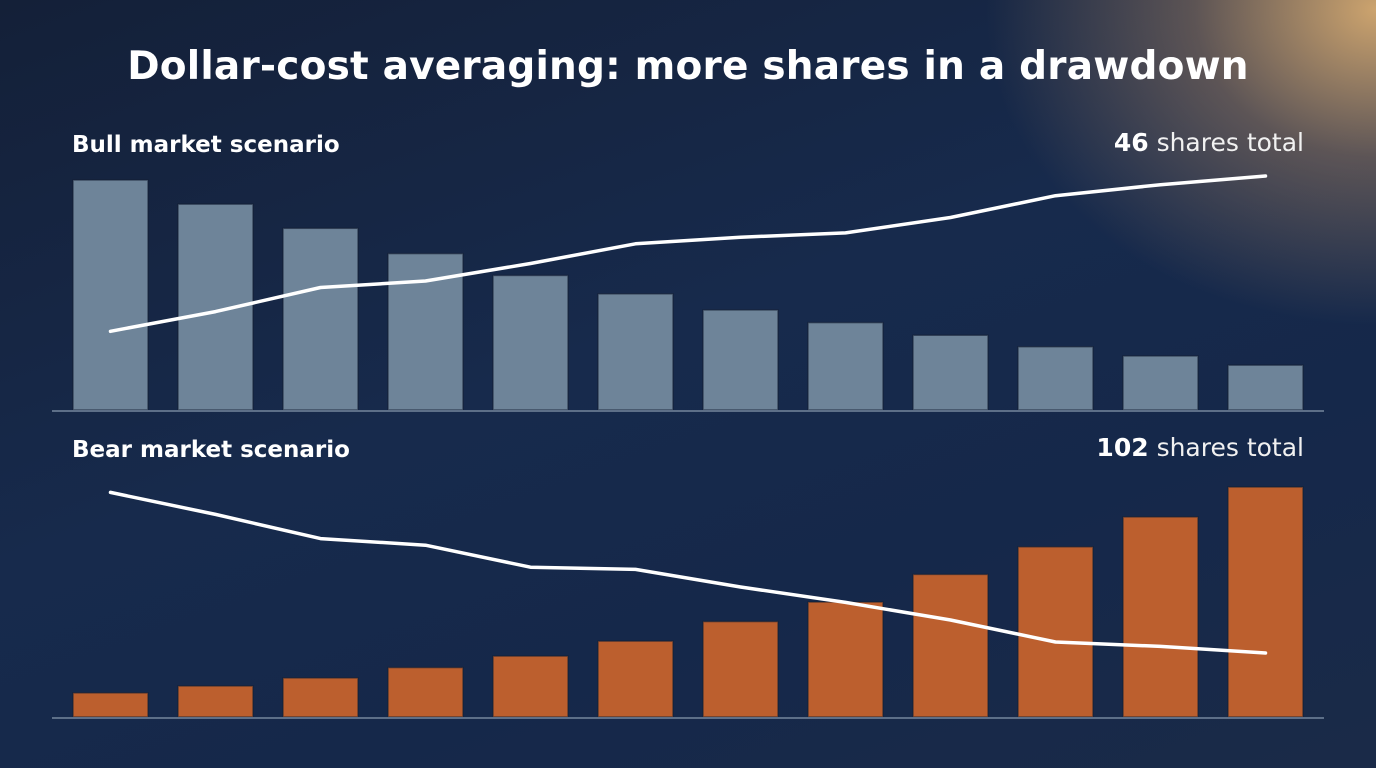 Image resolution: width=1376 pixels, height=768 pixels. What do you see at coordinates (1230, 447) in the screenshot?
I see `bear-total-suffix: shares total` at bounding box center [1230, 447].